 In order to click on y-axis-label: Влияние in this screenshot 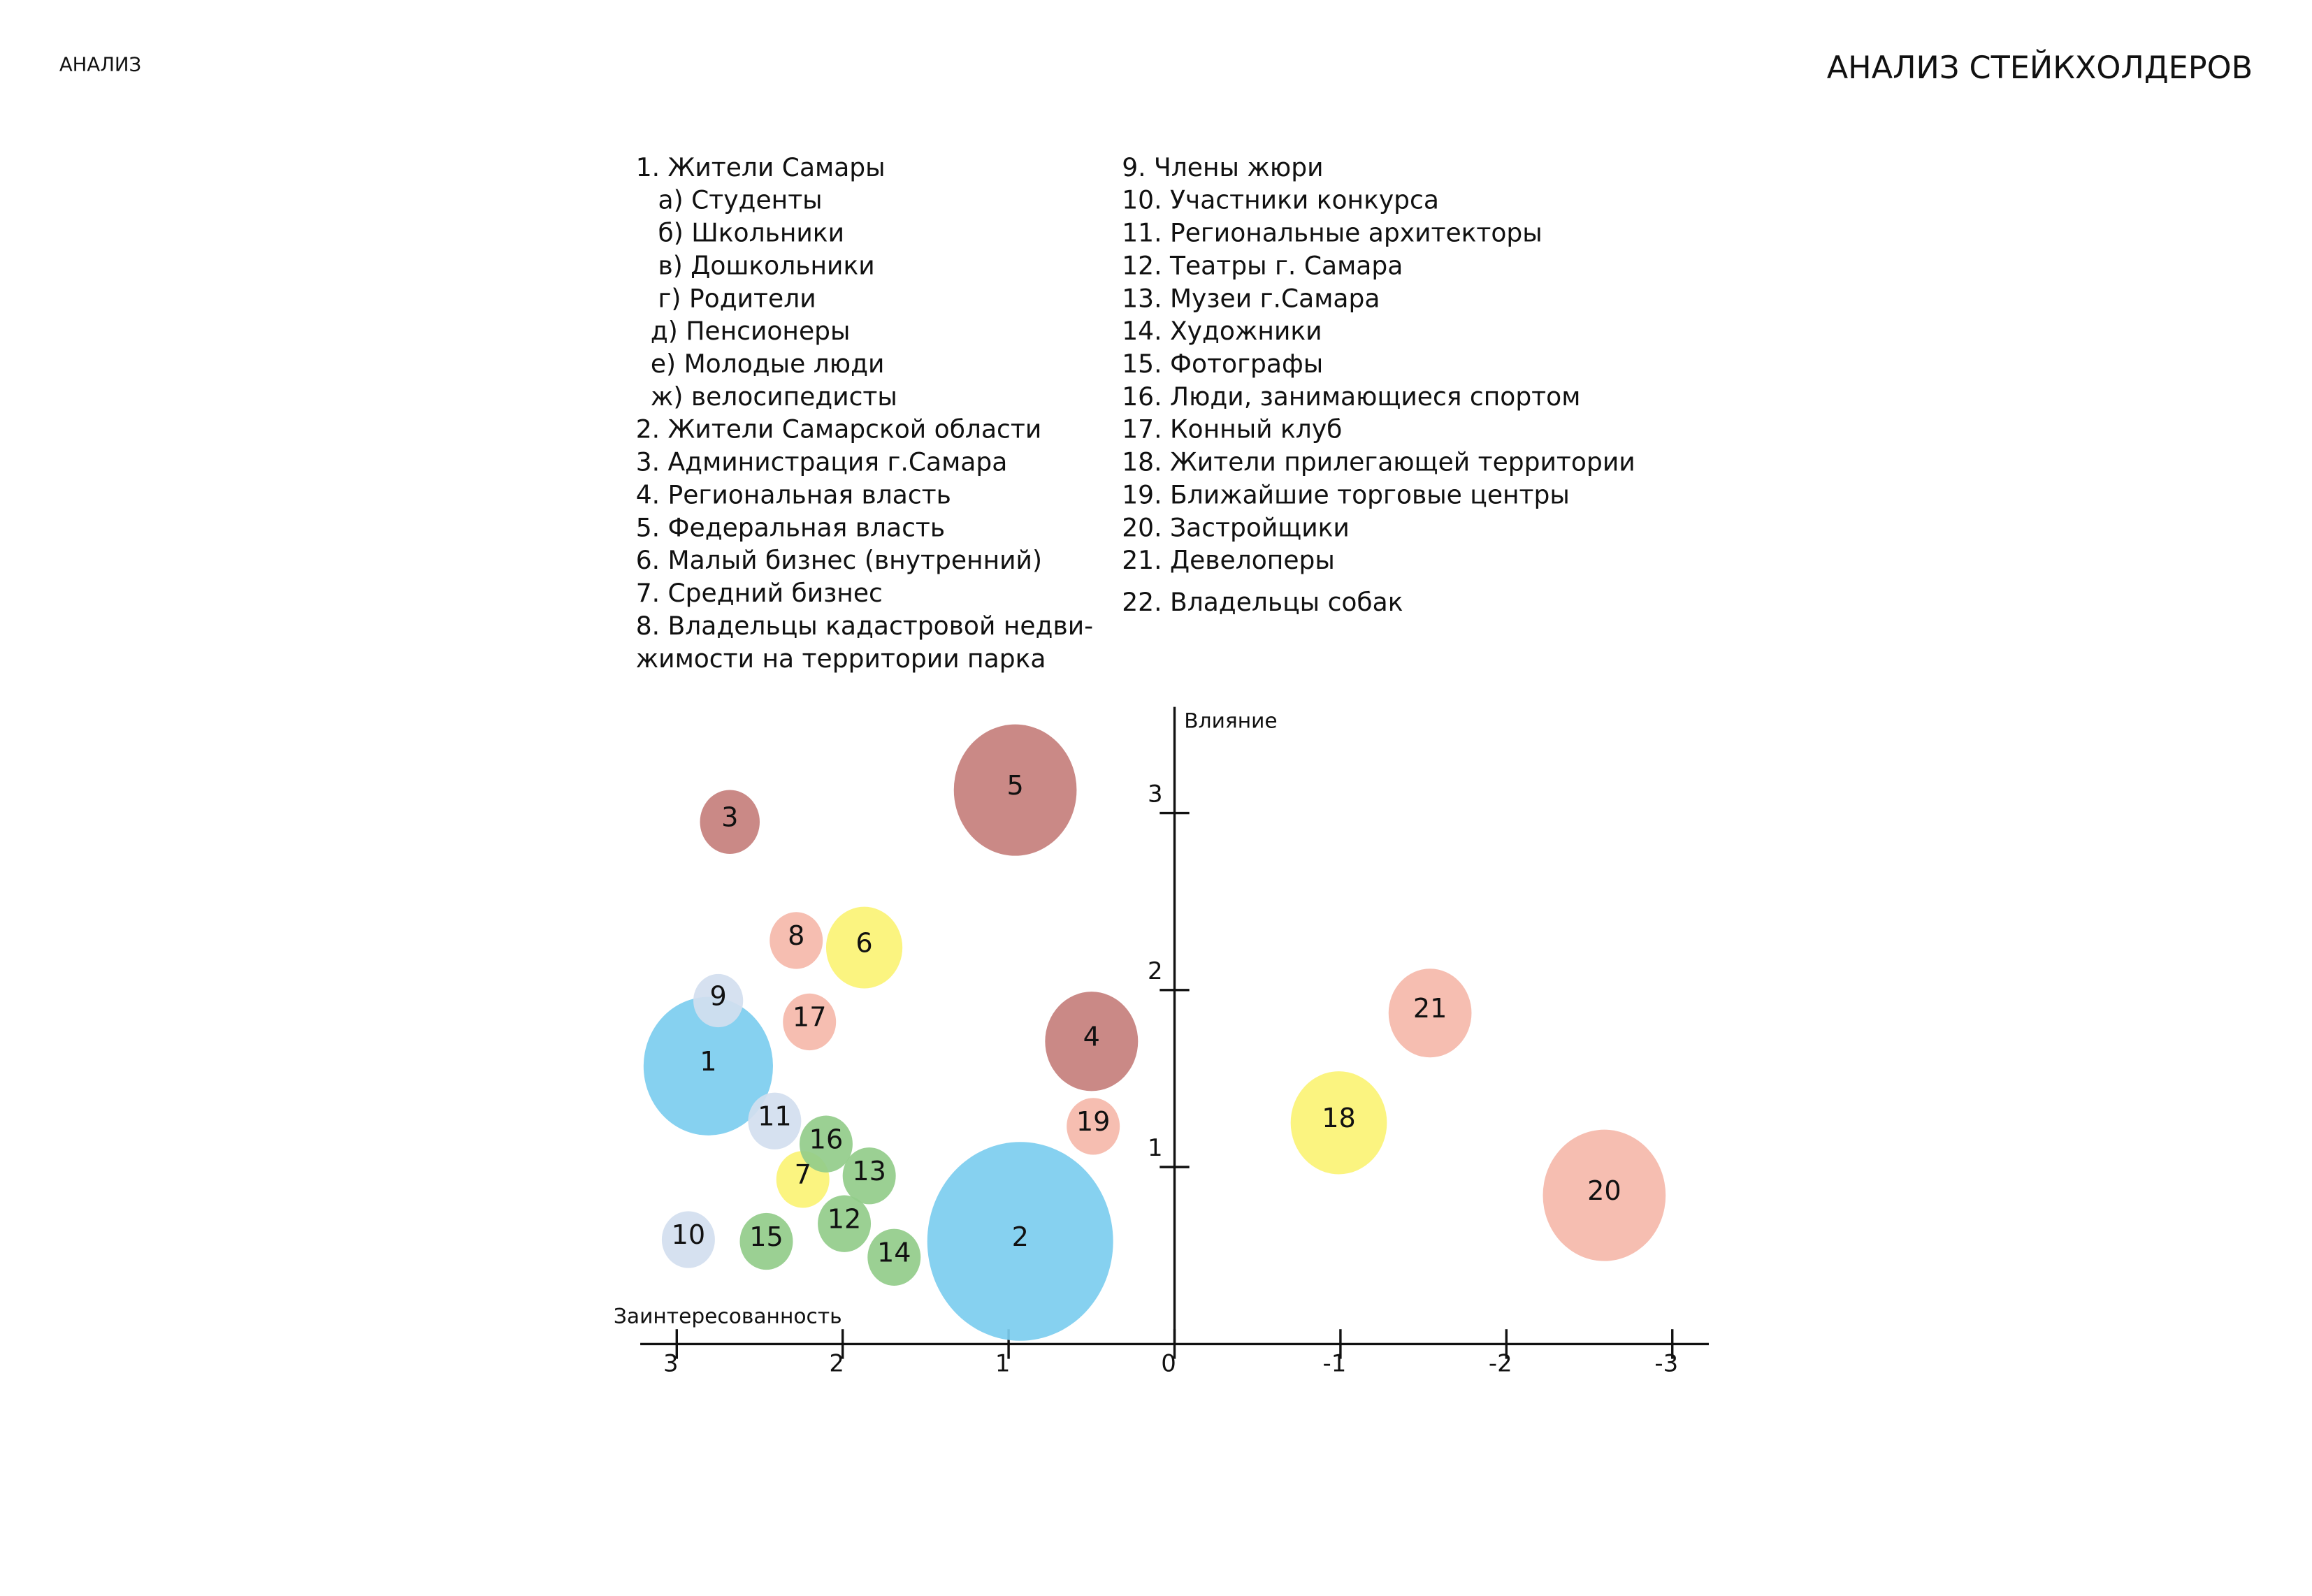, I will do `click(1231, 720)`.